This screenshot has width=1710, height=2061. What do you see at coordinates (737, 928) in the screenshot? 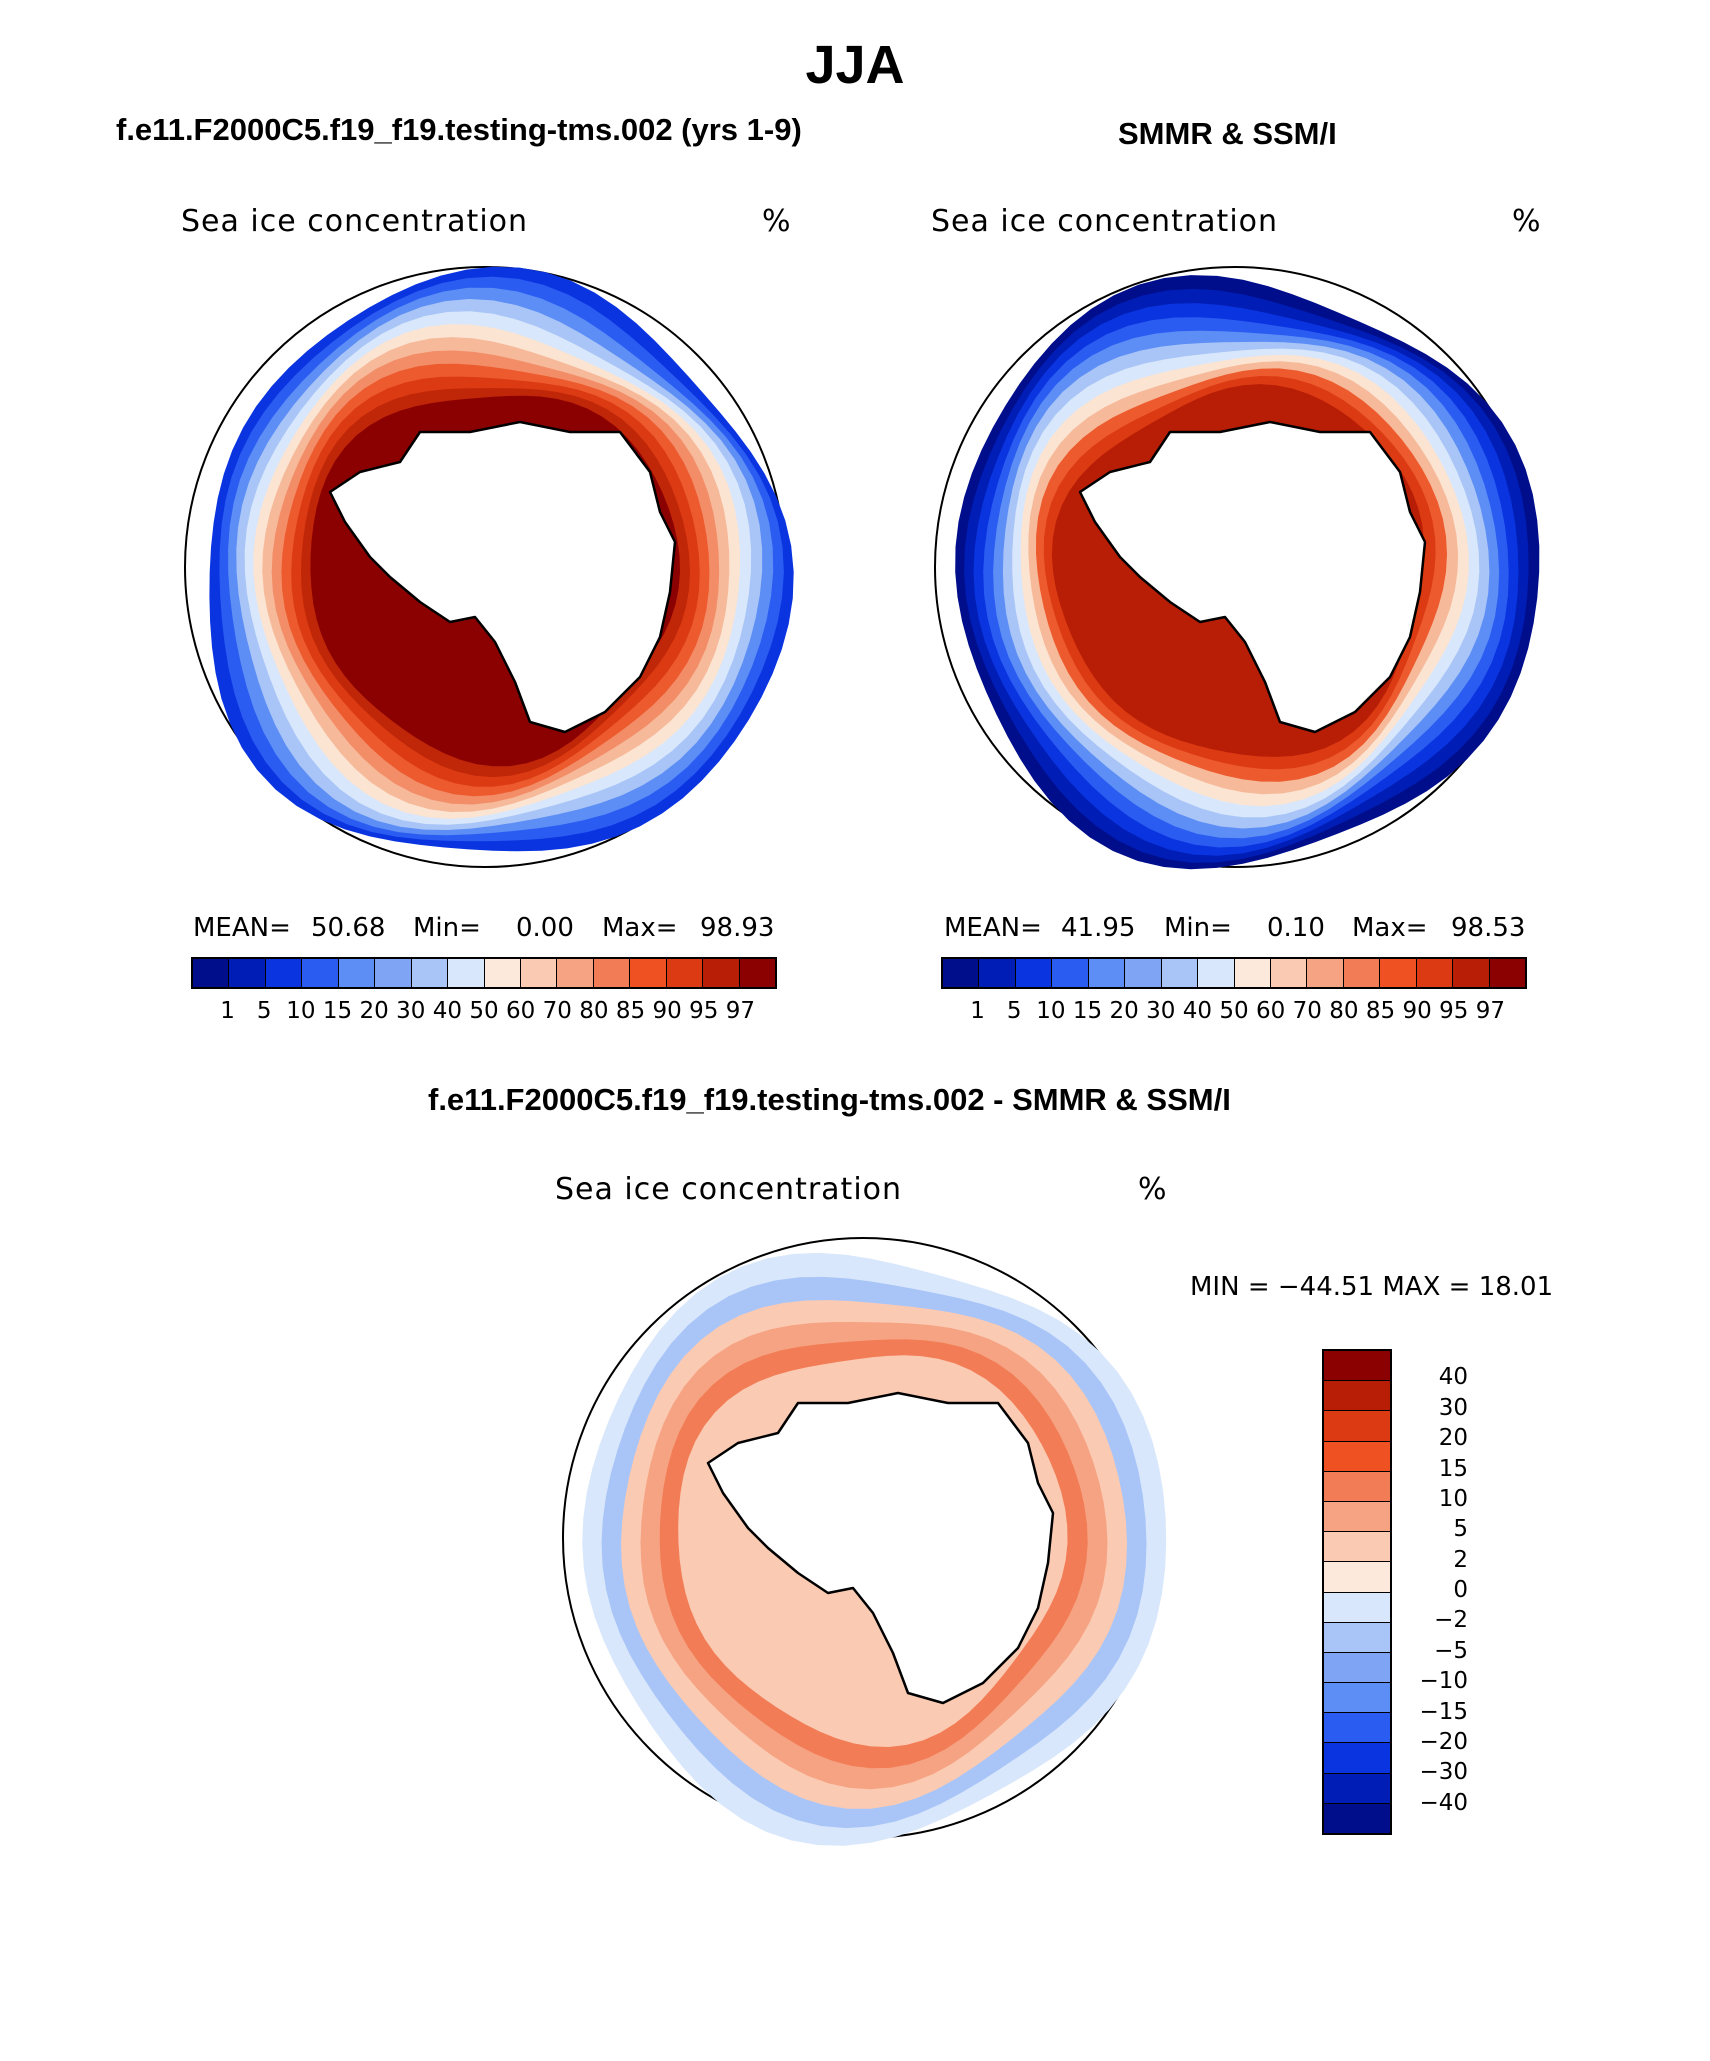
I see `panel-1-max-value: 98.93` at bounding box center [737, 928].